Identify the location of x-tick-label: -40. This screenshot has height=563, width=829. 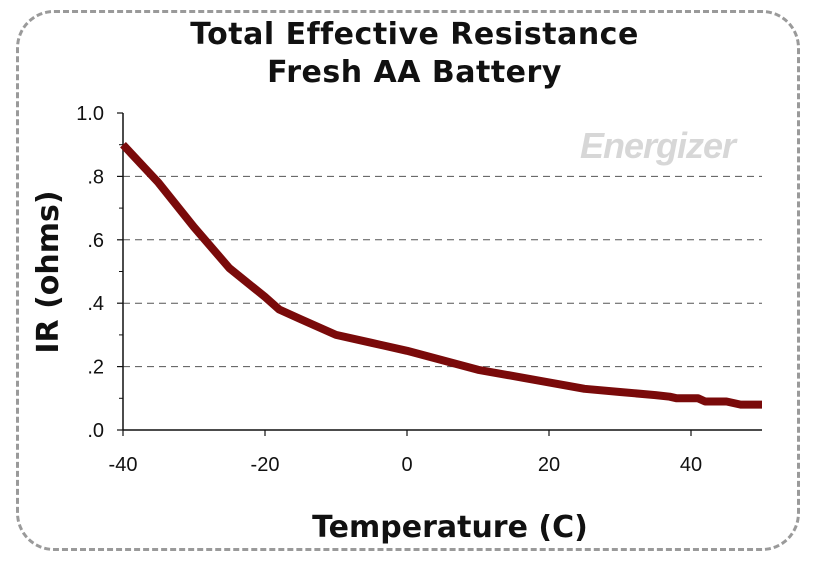
(123, 465).